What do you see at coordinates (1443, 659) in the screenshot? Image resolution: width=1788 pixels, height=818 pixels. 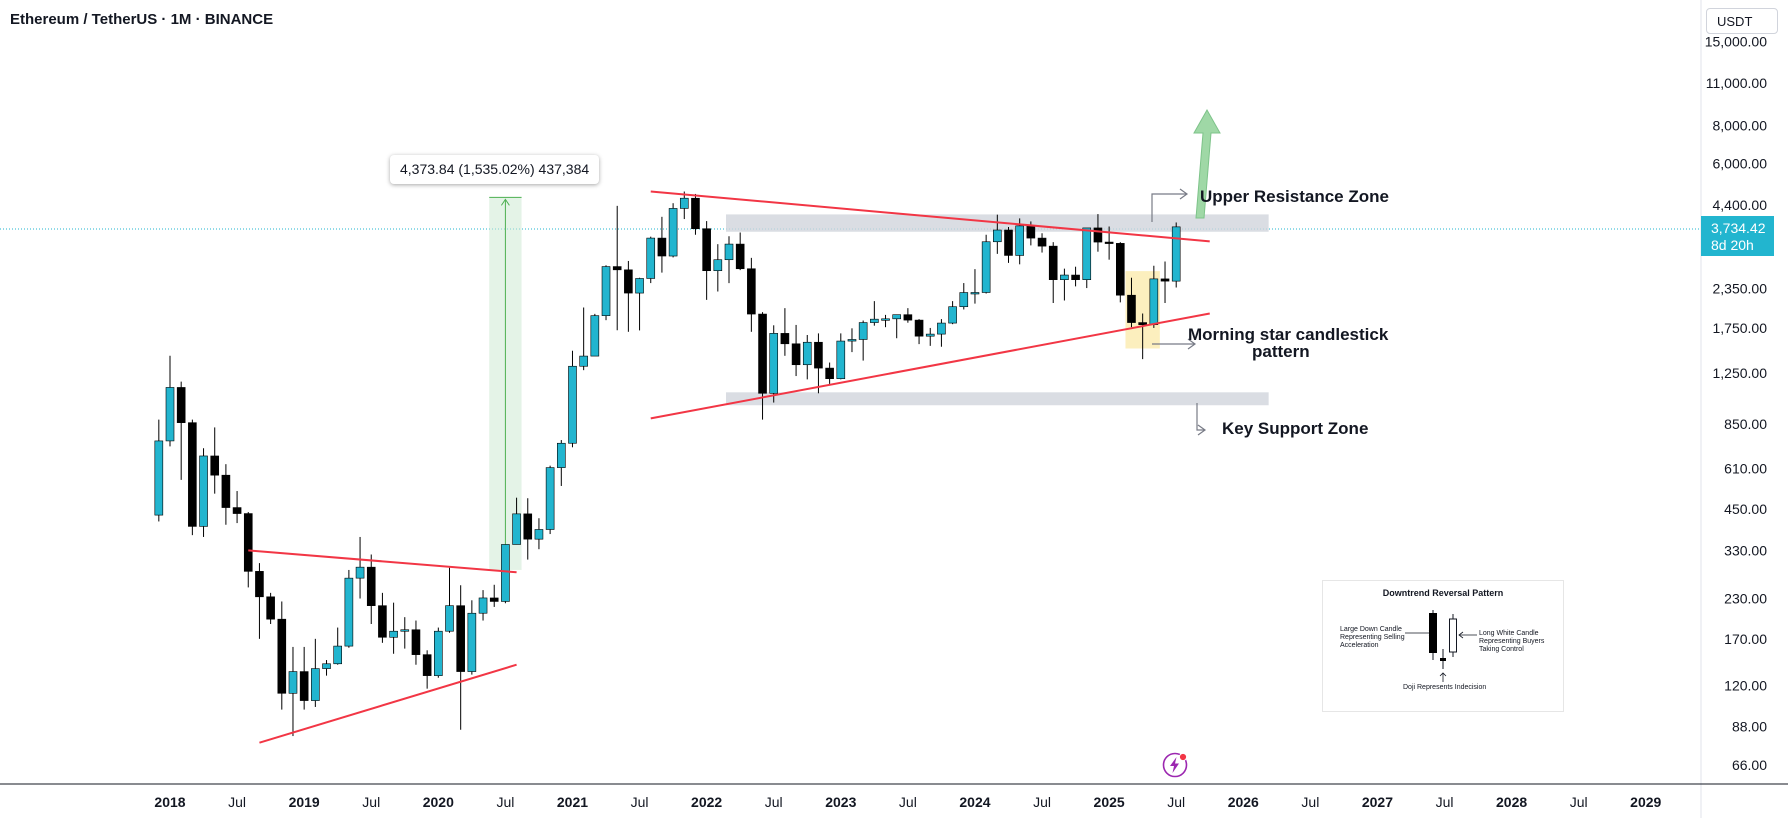 I see `inset-doji` at bounding box center [1443, 659].